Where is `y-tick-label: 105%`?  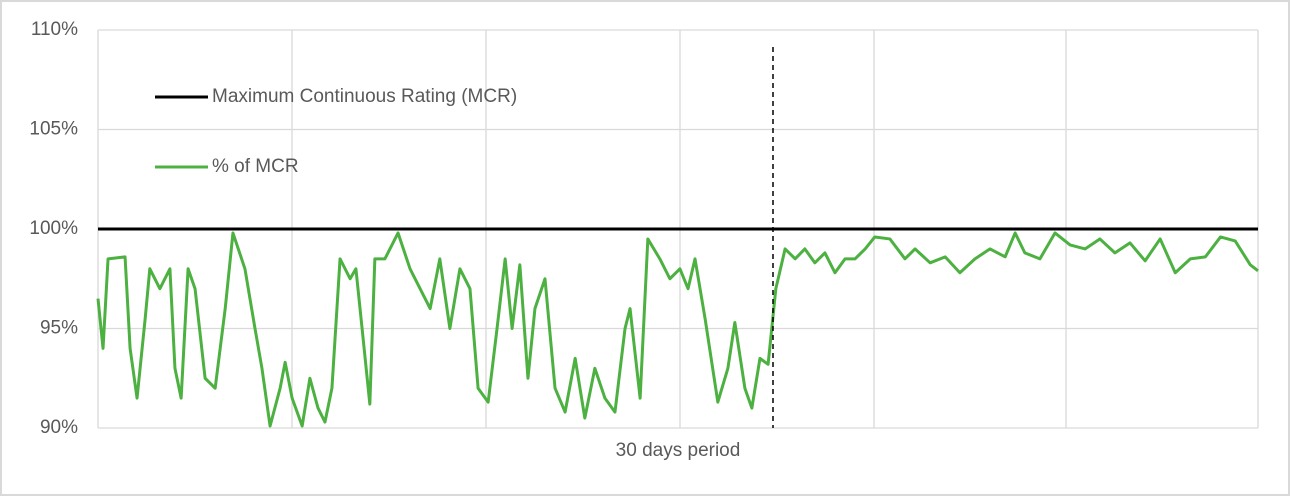 y-tick-label: 105% is located at coordinates (53, 129).